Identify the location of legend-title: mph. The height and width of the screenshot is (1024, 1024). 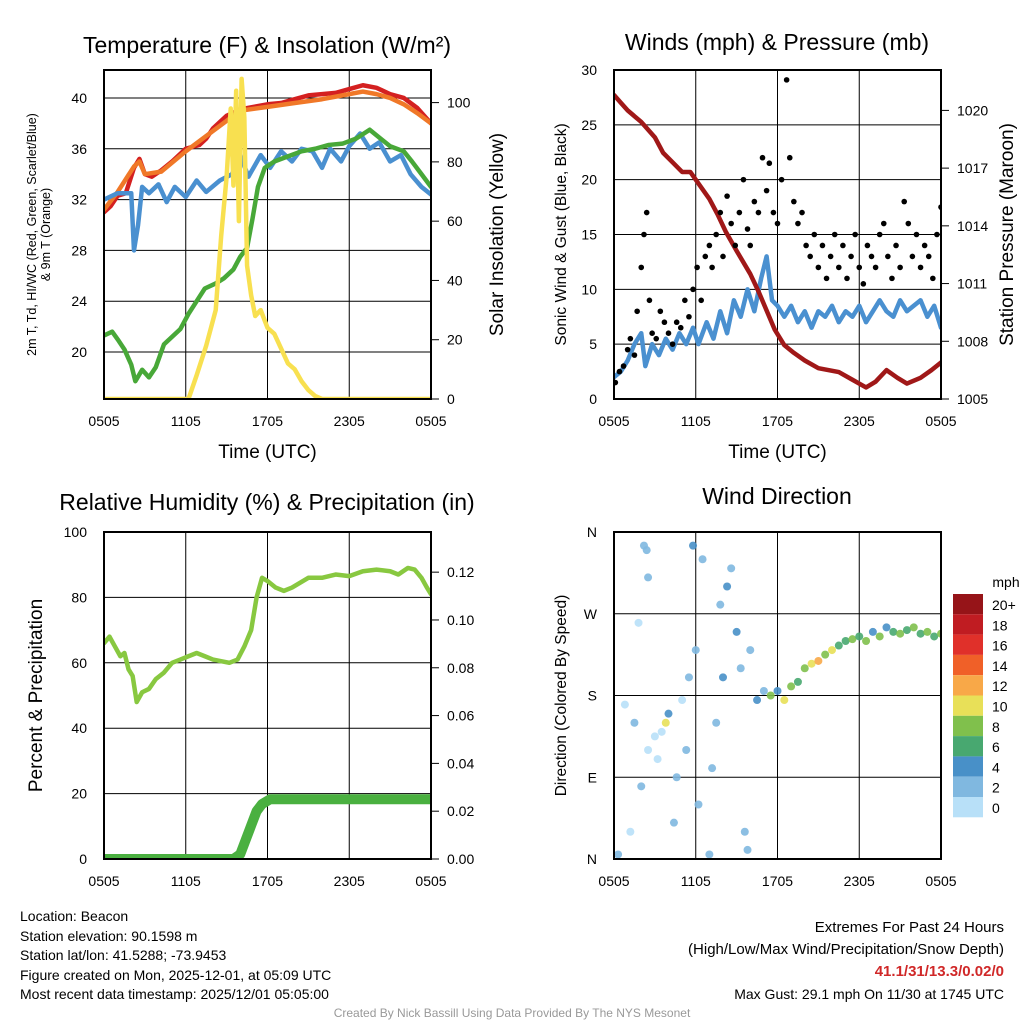
(1005, 582).